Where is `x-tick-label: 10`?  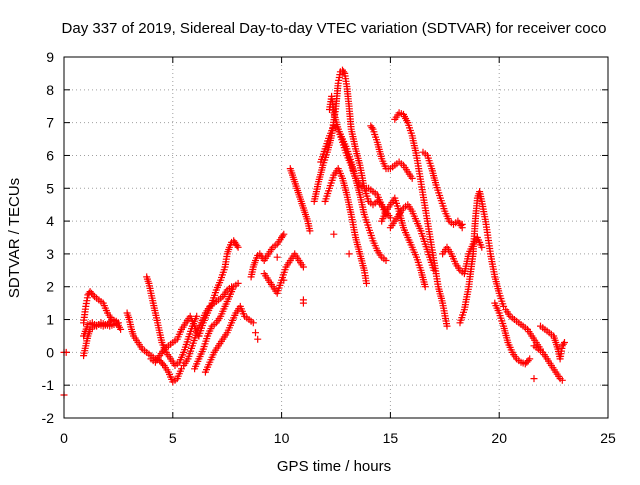
x-tick-label: 10 is located at coordinates (282, 438).